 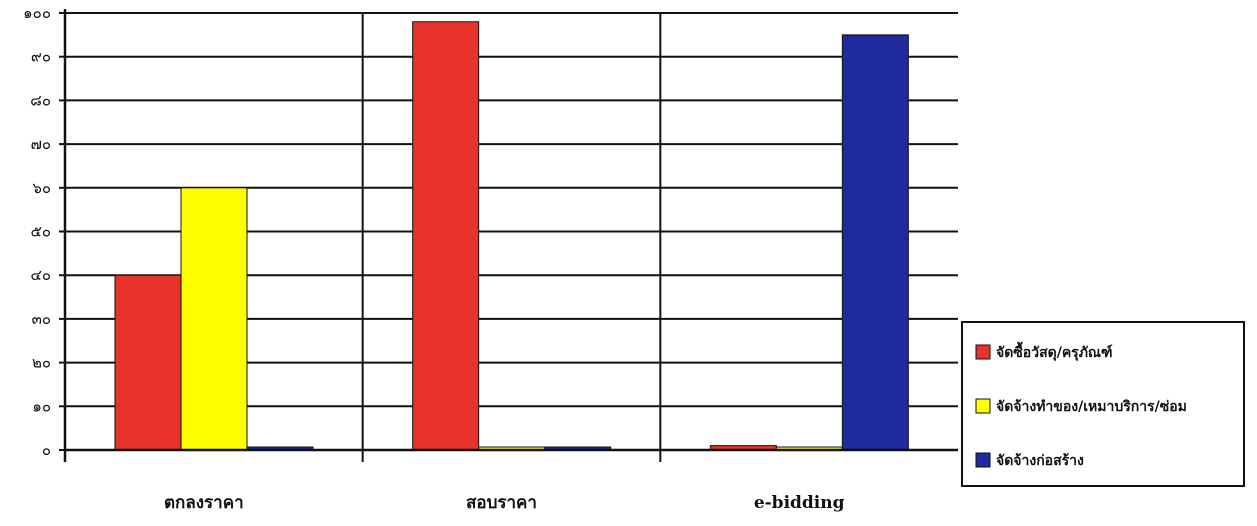 I want to click on y-tick-label: ๑๐, so click(x=41, y=406).